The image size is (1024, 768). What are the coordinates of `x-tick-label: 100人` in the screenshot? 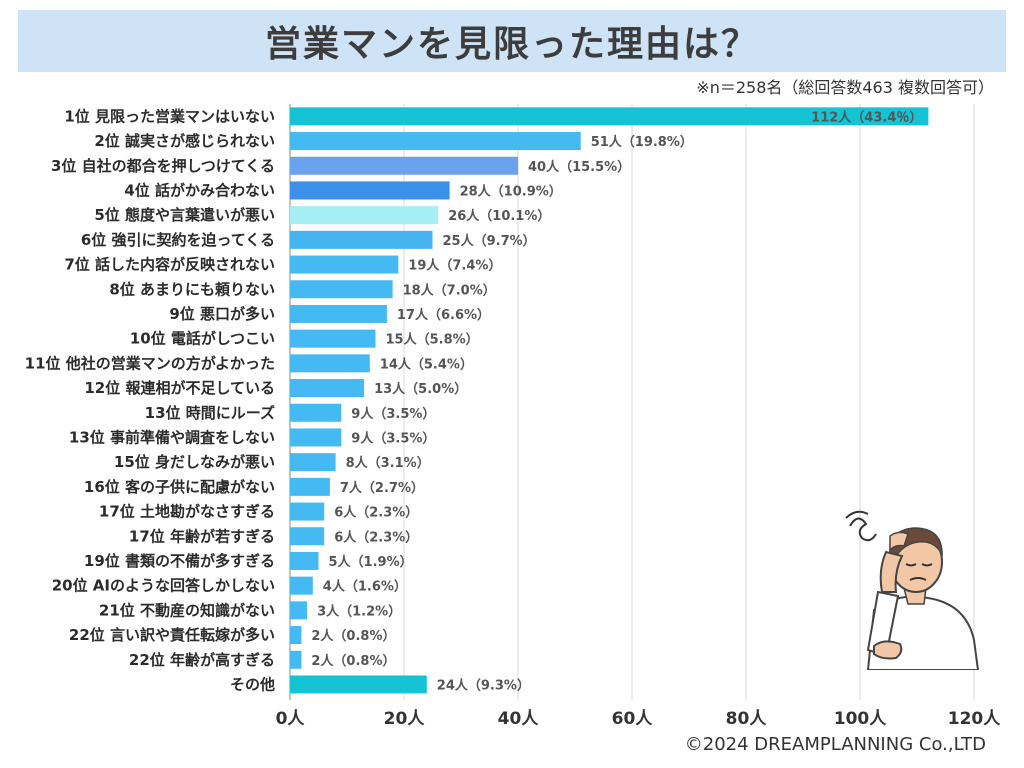 It's located at (860, 719).